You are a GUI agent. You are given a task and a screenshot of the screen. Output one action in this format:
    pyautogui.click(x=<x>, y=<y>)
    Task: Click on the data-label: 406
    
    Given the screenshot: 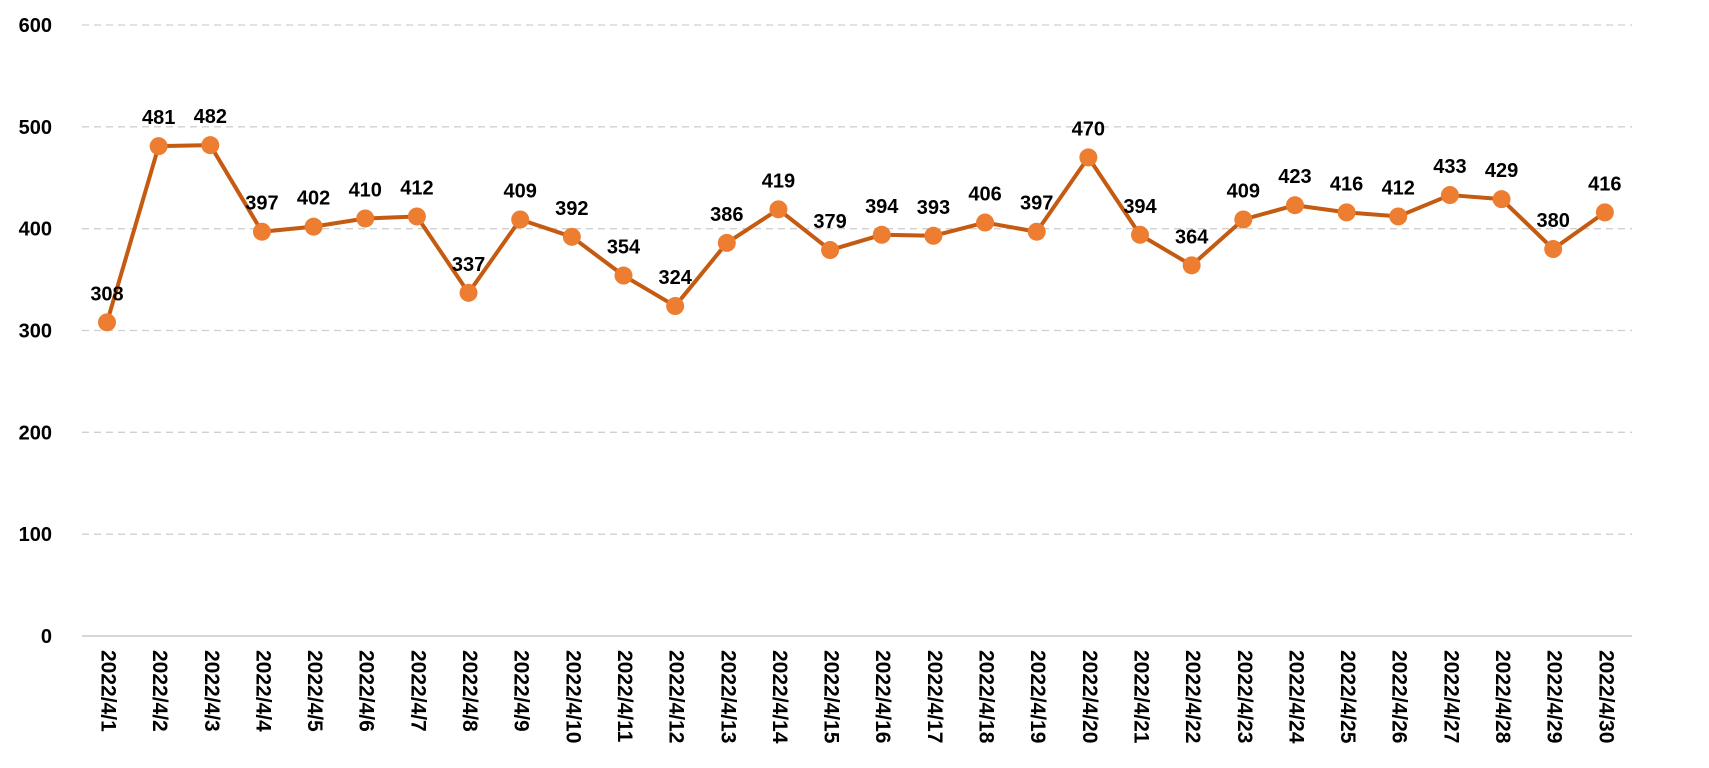 What is the action you would take?
    pyautogui.click(x=984, y=195)
    